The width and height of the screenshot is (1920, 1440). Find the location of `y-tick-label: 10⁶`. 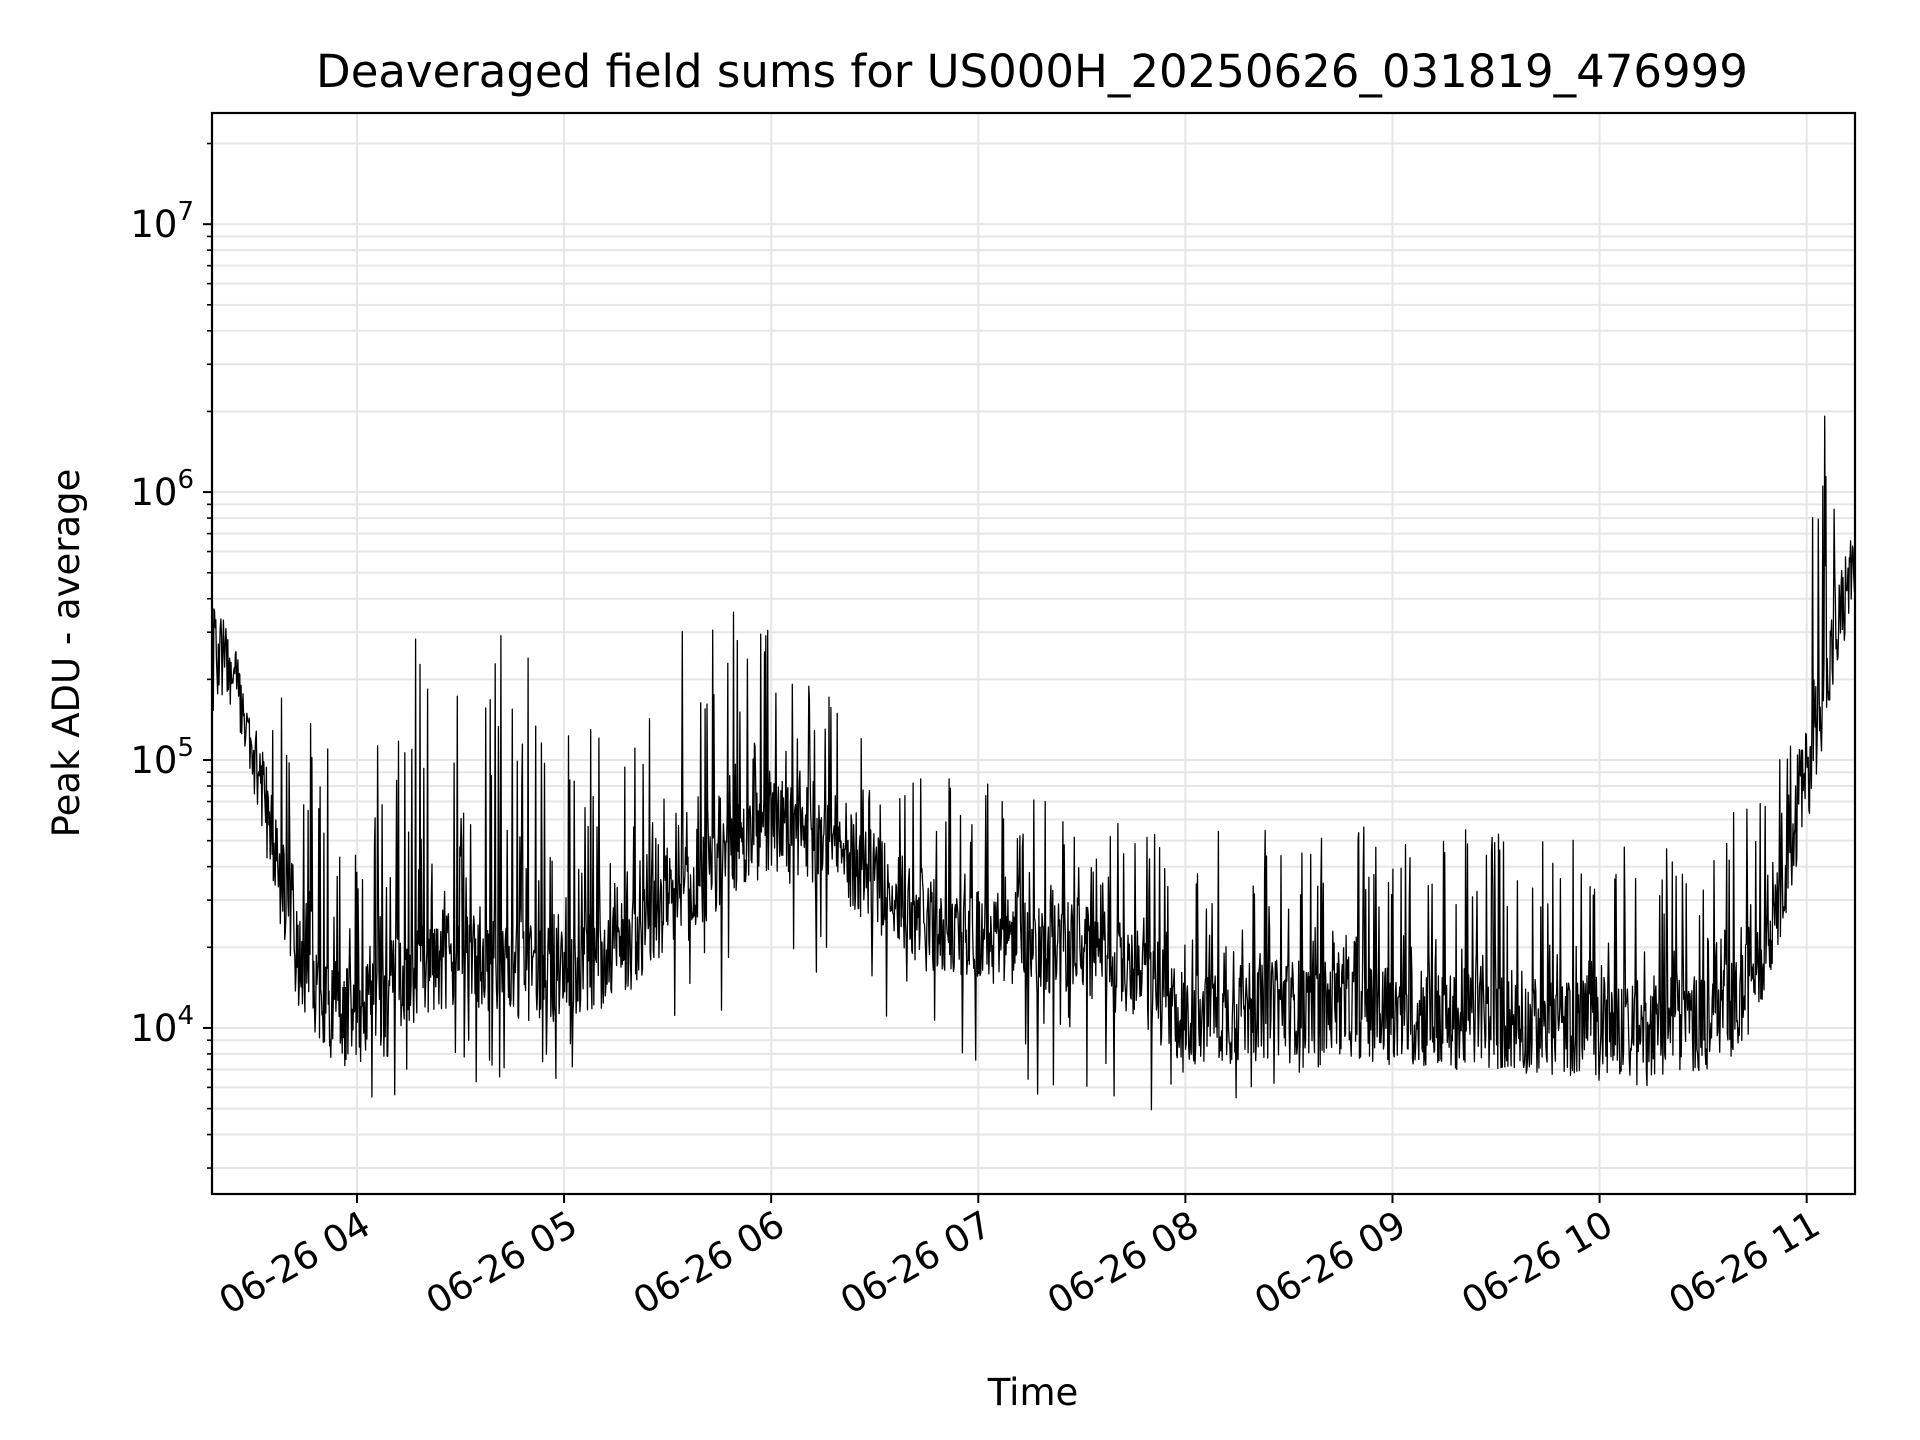

y-tick-label: 10⁶ is located at coordinates (162, 489).